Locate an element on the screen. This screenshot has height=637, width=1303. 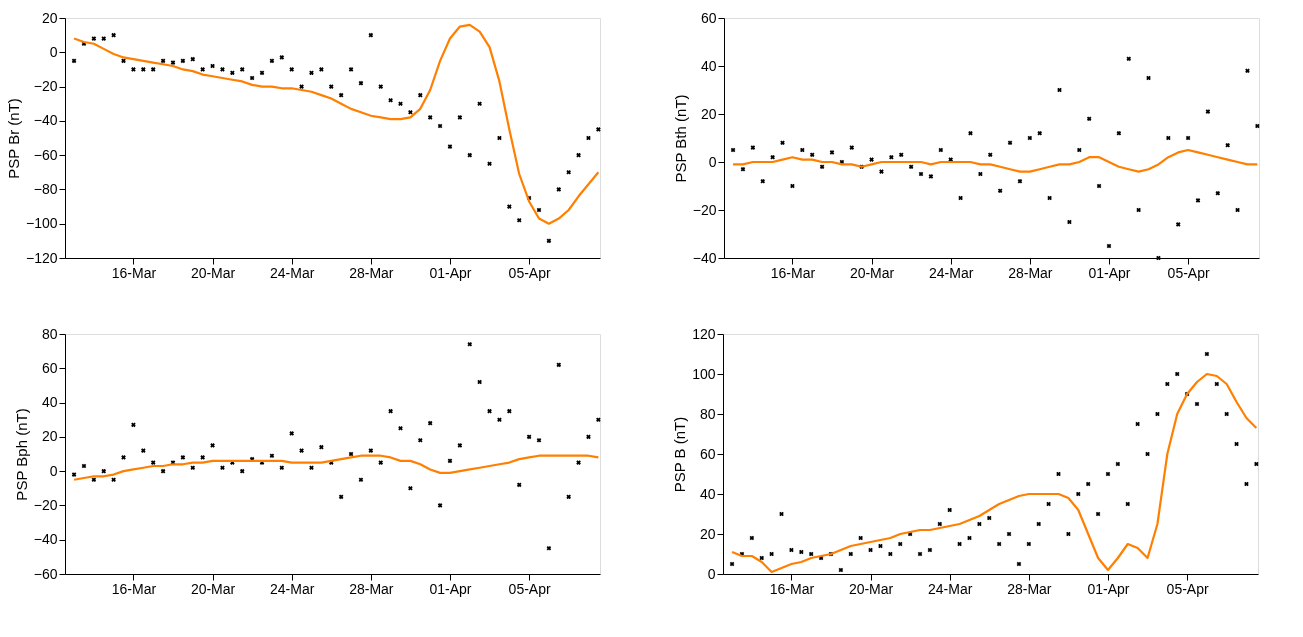
y-tick-label: 100 is located at coordinates (704, 373).